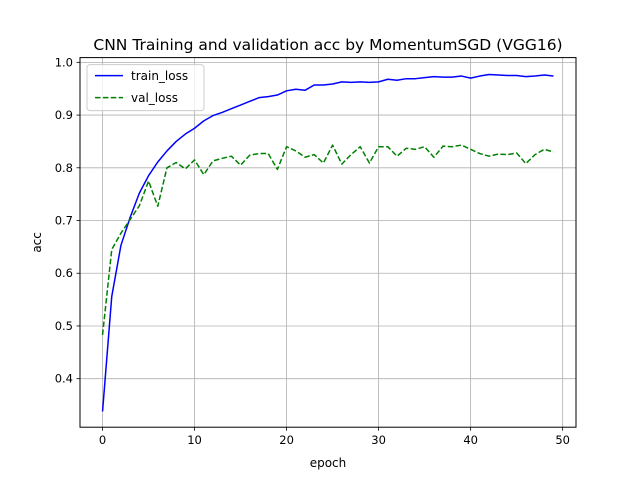 The image size is (640, 480). What do you see at coordinates (64, 221) in the screenshot?
I see `y-tick-label: 0.7` at bounding box center [64, 221].